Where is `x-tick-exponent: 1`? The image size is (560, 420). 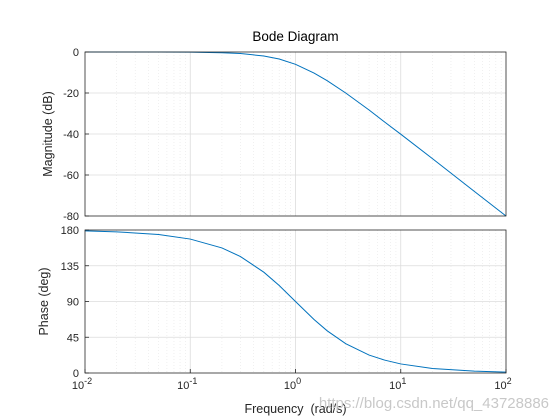 x-tick-exponent: 1 is located at coordinates (403, 381).